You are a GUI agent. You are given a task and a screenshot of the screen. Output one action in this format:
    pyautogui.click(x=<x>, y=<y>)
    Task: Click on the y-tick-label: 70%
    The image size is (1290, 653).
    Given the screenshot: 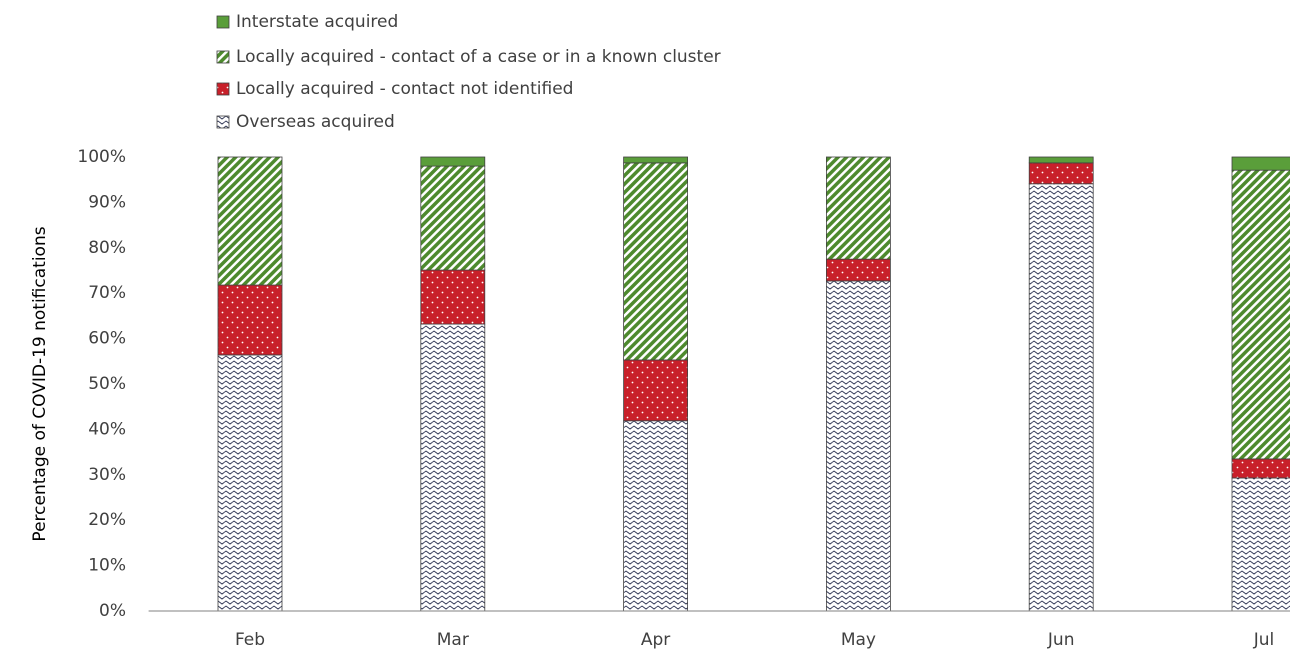 What is the action you would take?
    pyautogui.click(x=107, y=293)
    